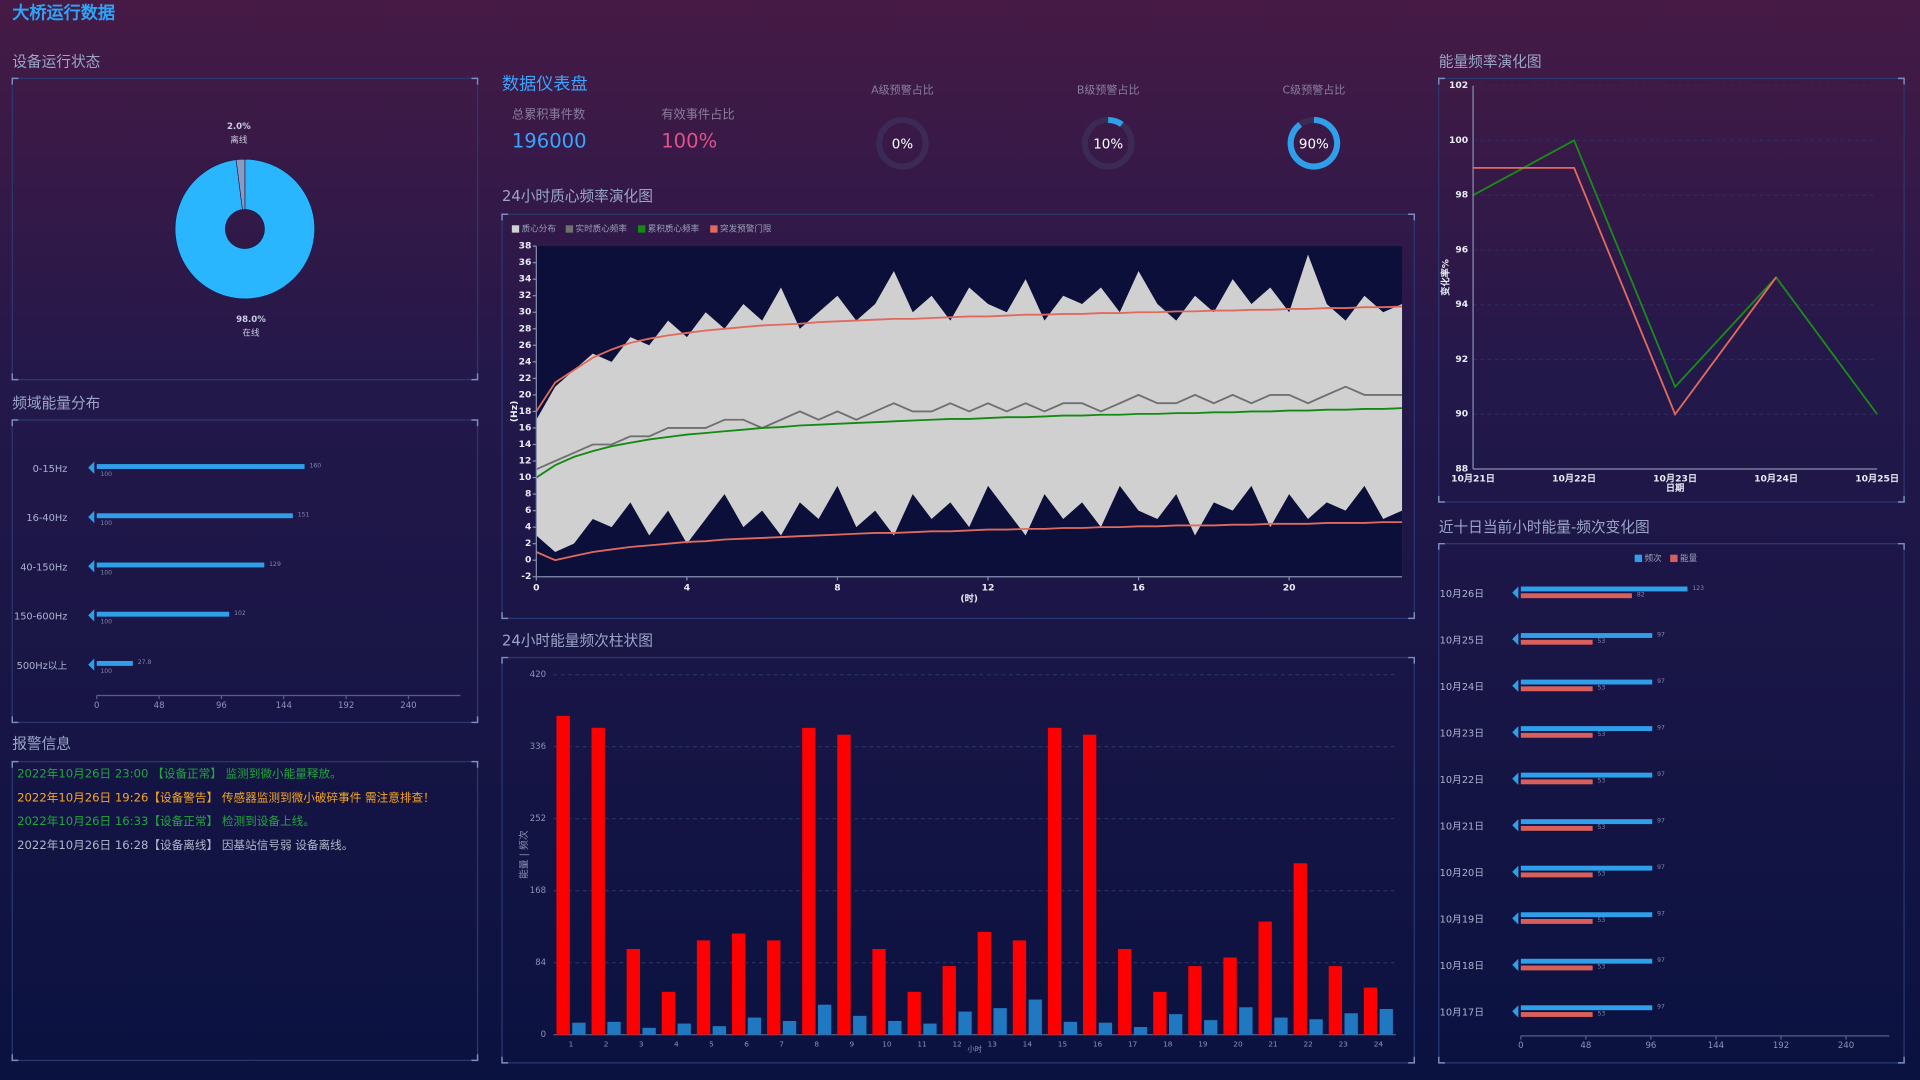 This screenshot has height=1080, width=1920. I want to click on x-tick-label: 18, so click(1168, 1043).